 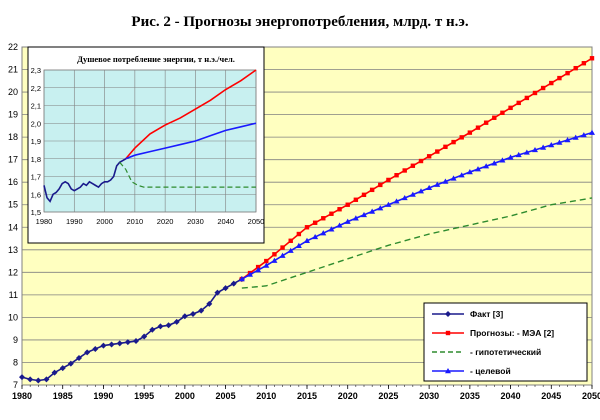 I want to click on x-tick-label: 2005, so click(x=226, y=396).